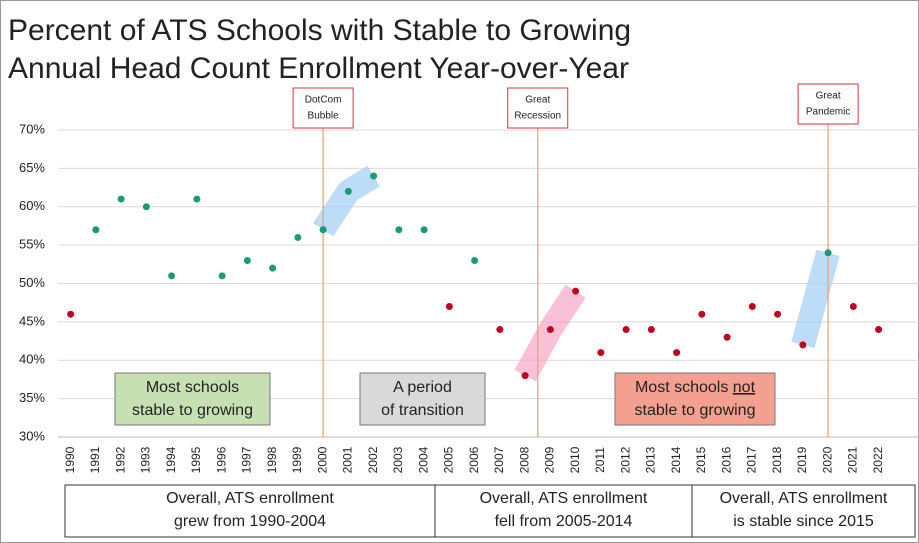 The width and height of the screenshot is (919, 543). I want to click on event-label: Recession, so click(537, 116).